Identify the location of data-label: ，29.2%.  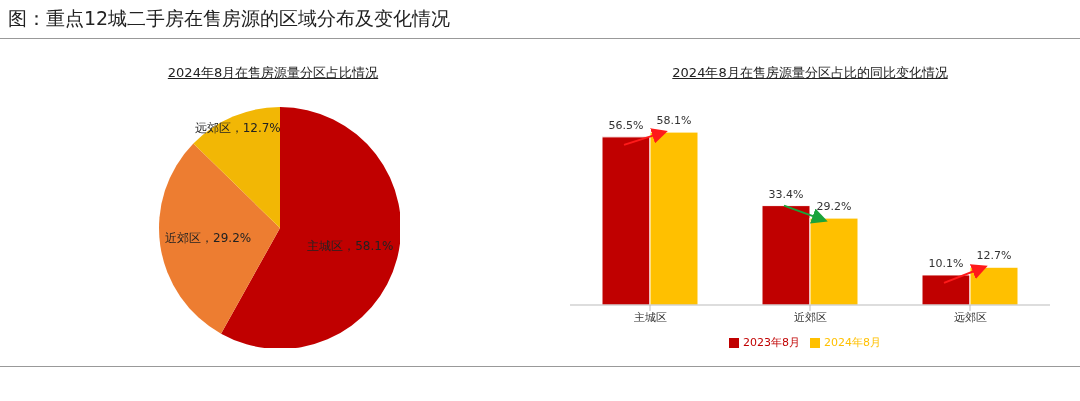
(226, 238).